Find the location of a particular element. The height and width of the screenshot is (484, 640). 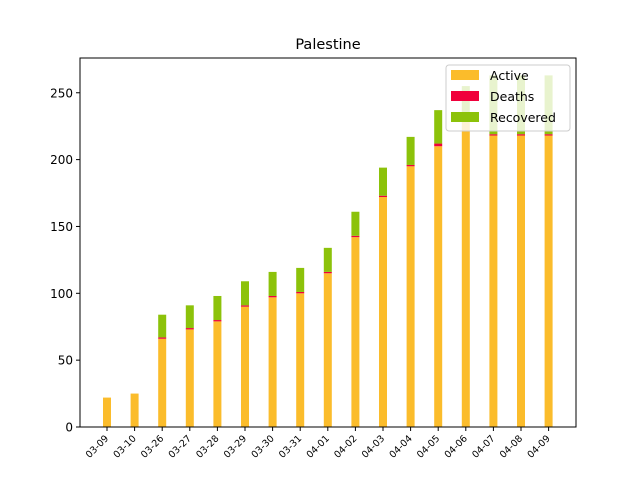

x-tick-label: 04-07 is located at coordinates (483, 446).